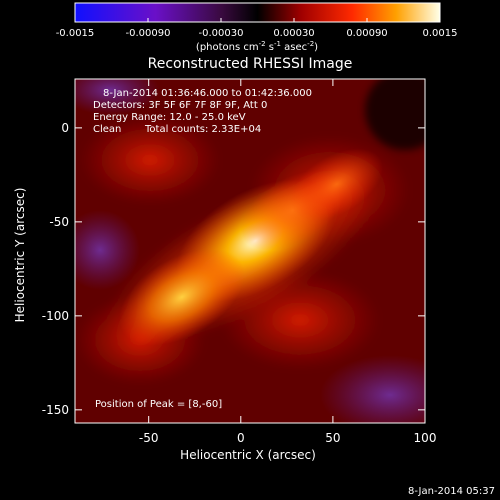 Image resolution: width=500 pixels, height=500 pixels. Describe the element at coordinates (332, 438) in the screenshot. I see `x-tick-label: 50` at that location.